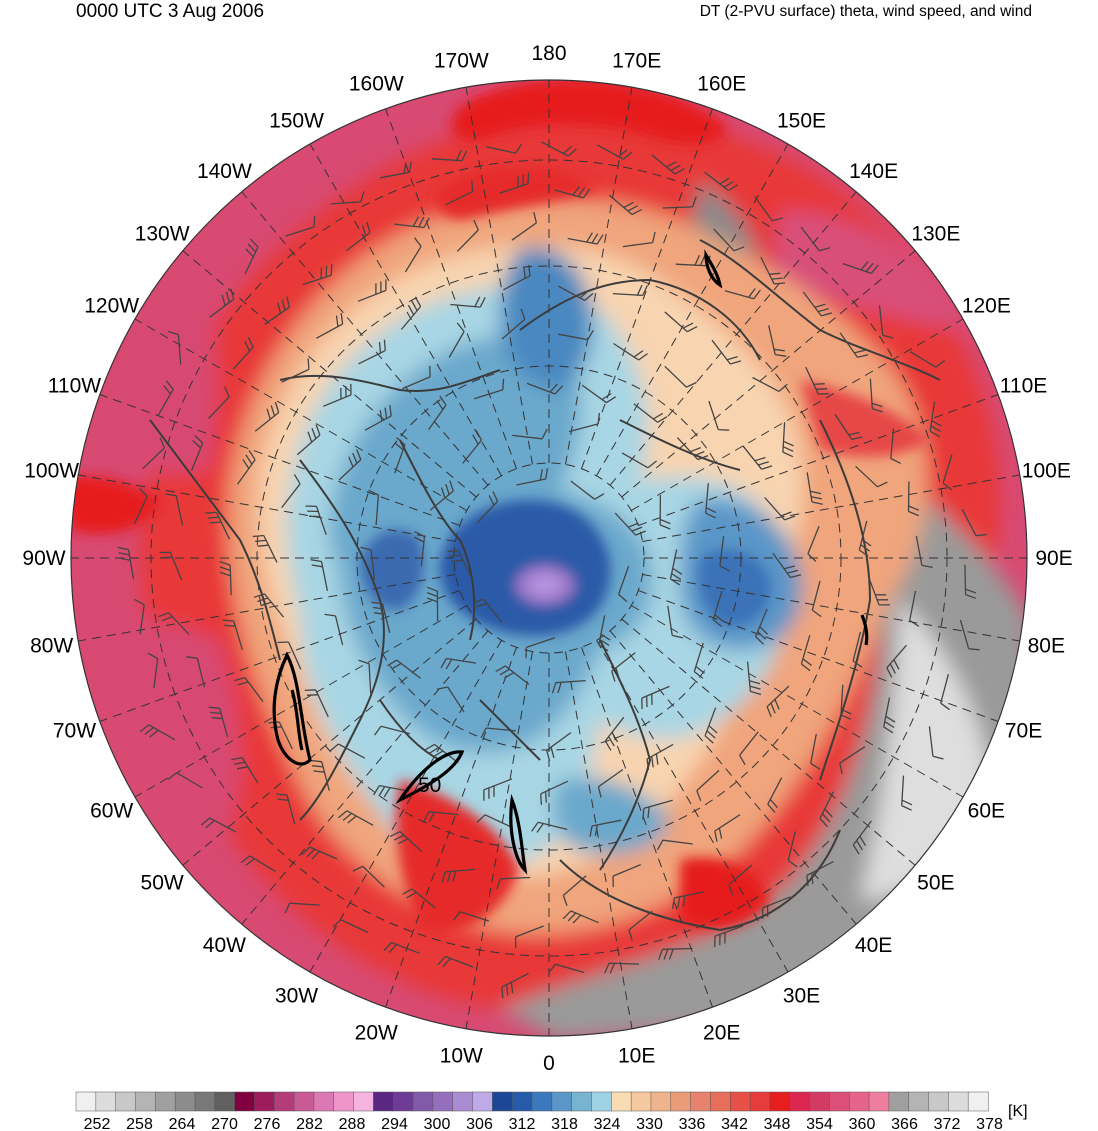 Image resolution: width=1098 pixels, height=1131 pixels. I want to click on longitude-label: 70E, so click(1023, 731).